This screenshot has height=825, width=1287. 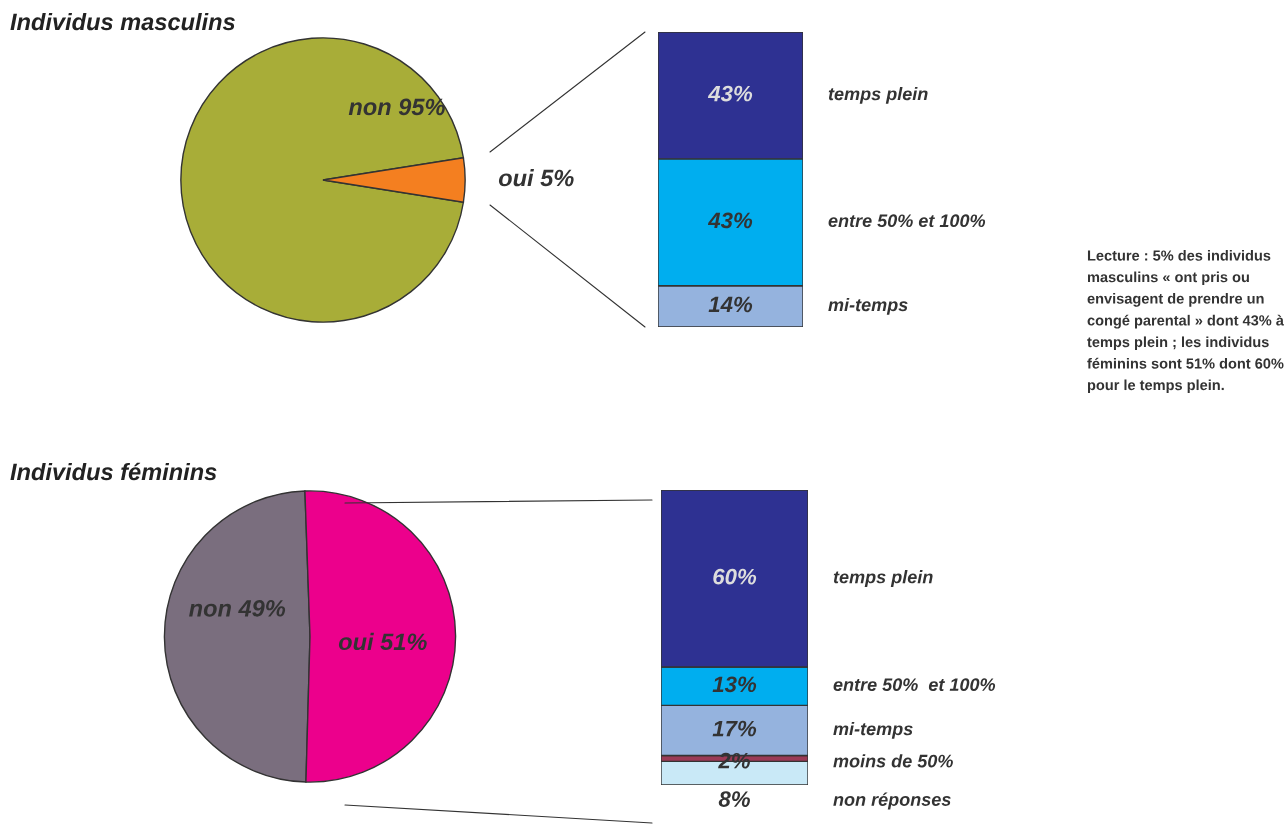 What do you see at coordinates (893, 761) in the screenshot?
I see `series-label: moins de 50%` at bounding box center [893, 761].